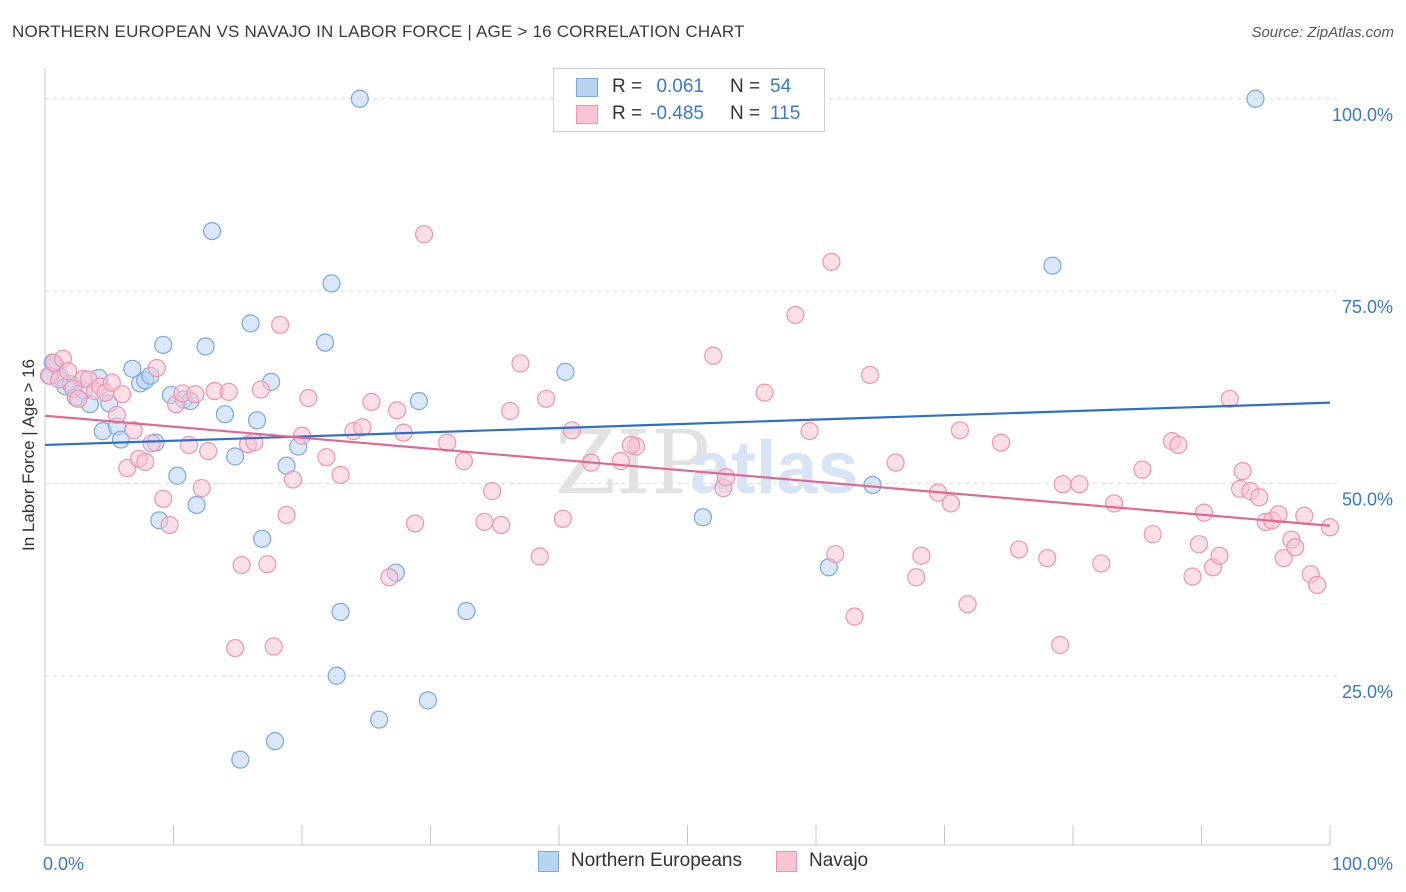 This screenshot has height=892, width=1406. Describe the element at coordinates (786, 861) in the screenshot. I see `legend-swatch-pink` at that location.